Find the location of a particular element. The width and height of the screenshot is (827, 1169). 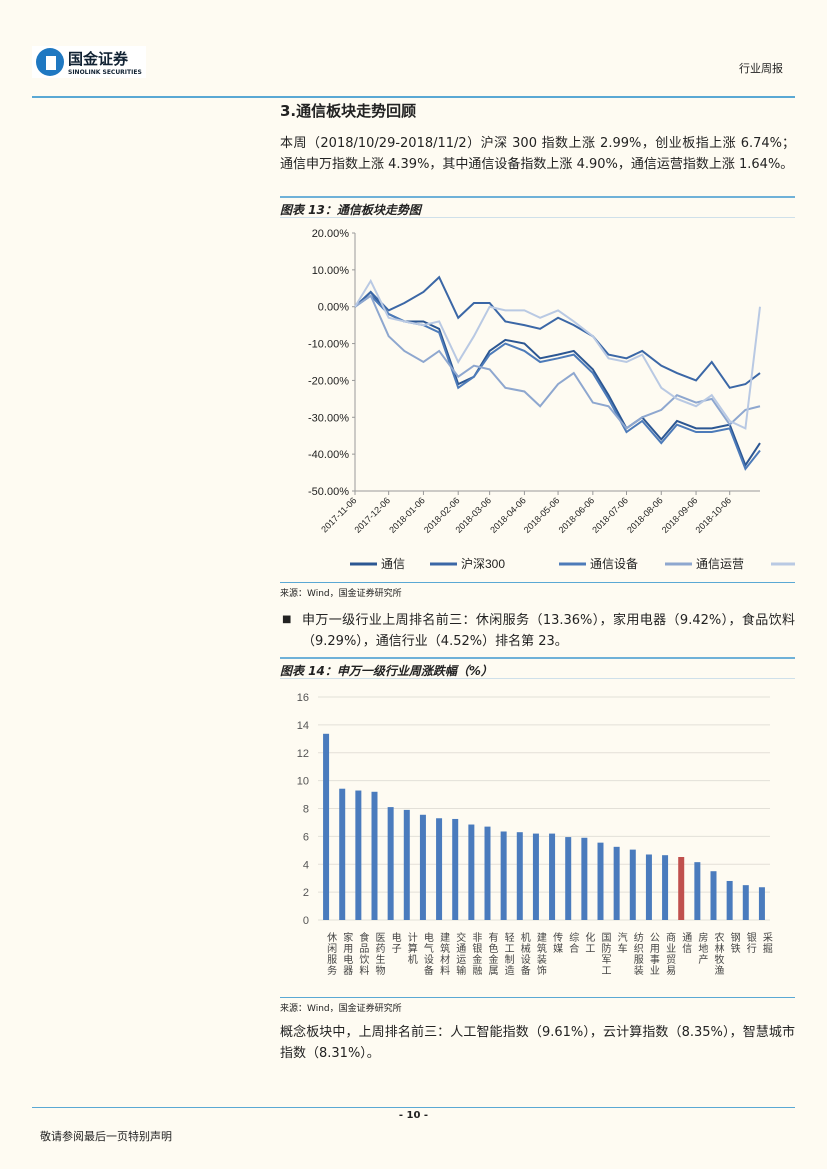

company-logo: 国金证券 SINOLINK SECURITIES is located at coordinates (89, 62).